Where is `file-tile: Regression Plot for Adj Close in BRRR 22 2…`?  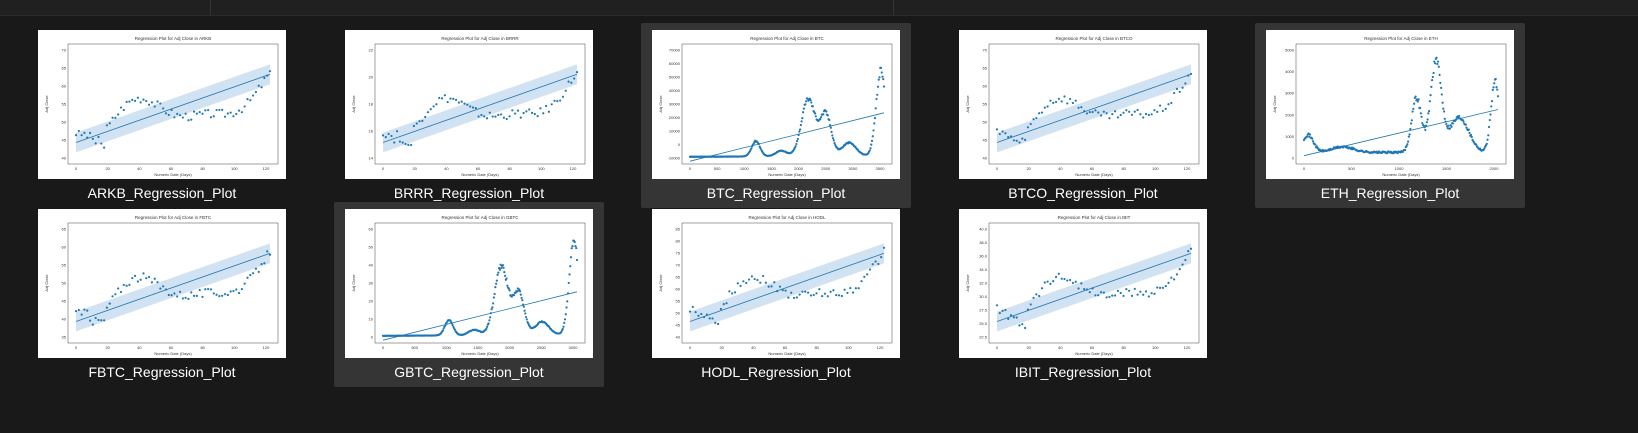 file-tile: Regression Plot for Adj Close in BRRR 22 2… is located at coordinates (469, 115).